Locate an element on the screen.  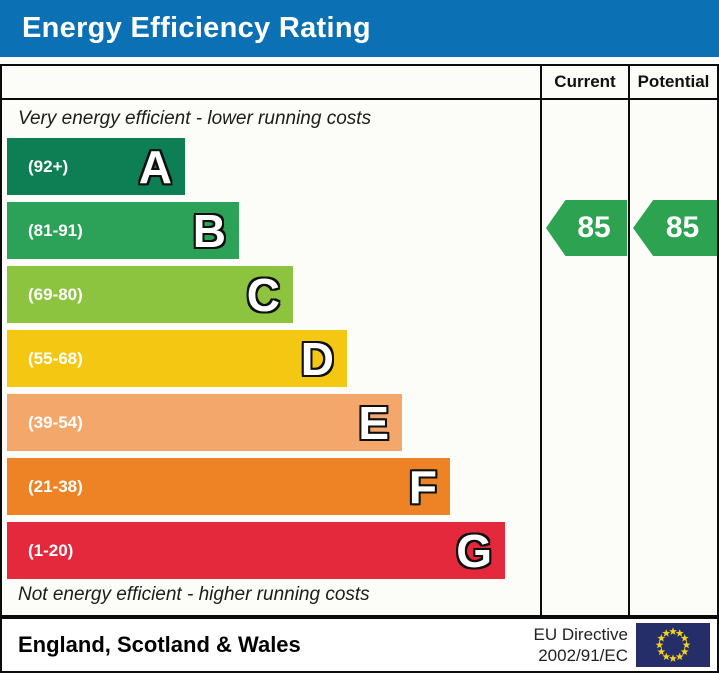
band-letter: F is located at coordinates (422, 486).